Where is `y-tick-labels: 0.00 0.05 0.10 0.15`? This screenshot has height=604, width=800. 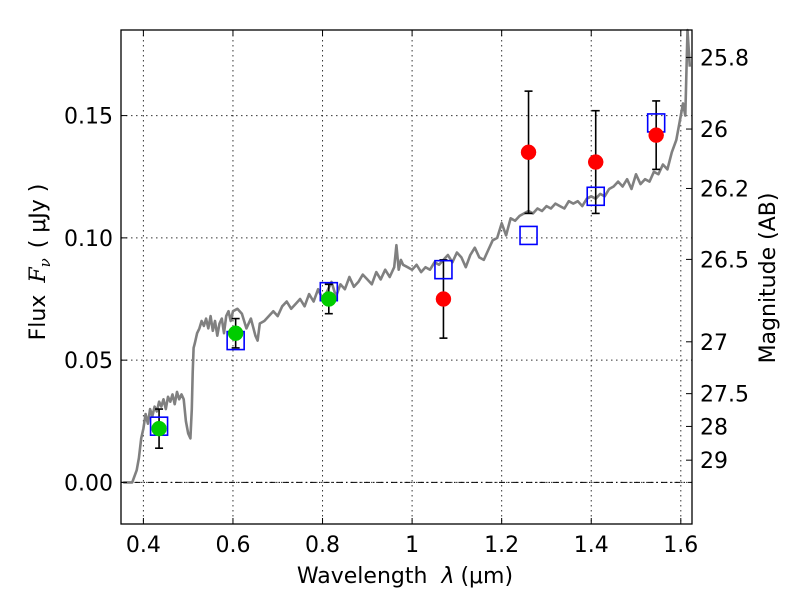
y-tick-labels: 0.00 0.05 0.10 0.15 is located at coordinates (88, 301).